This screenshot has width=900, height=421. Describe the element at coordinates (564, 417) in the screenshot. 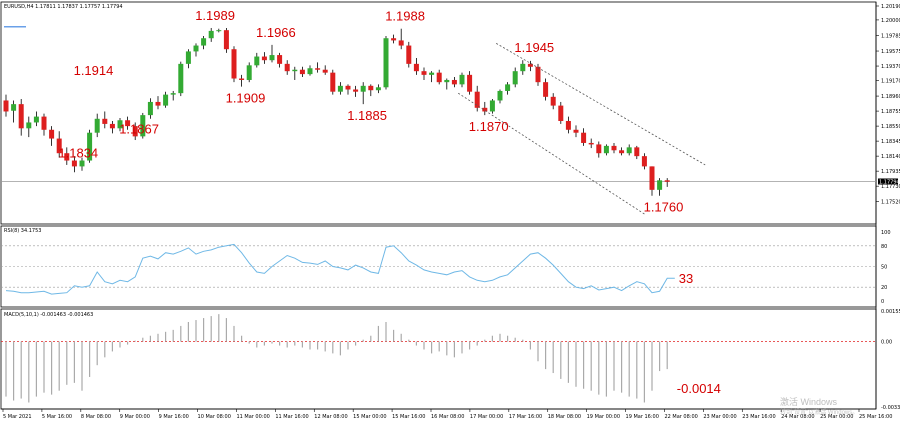

I see `time-tick-label: 18 Mar 08:00` at that location.